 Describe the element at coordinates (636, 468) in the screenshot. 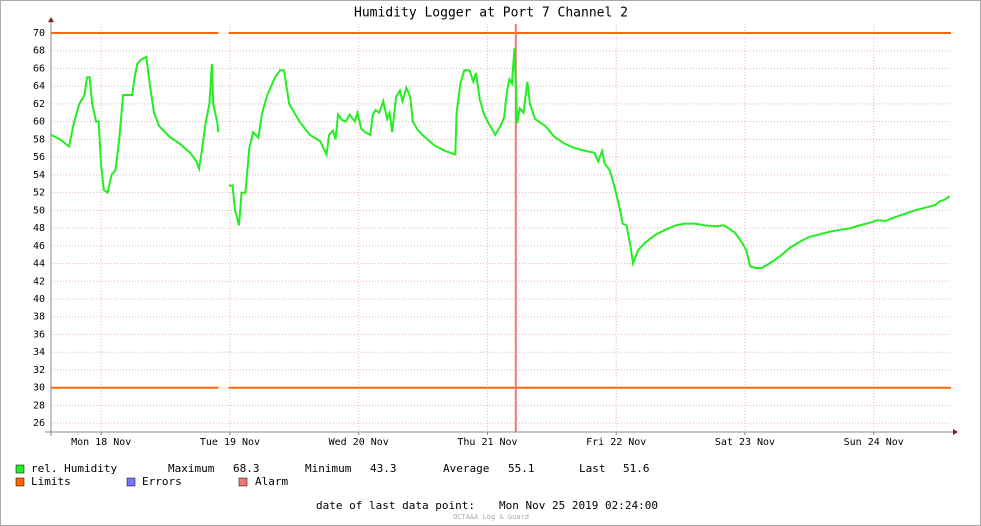

I see `stat-value: 51.6` at that location.